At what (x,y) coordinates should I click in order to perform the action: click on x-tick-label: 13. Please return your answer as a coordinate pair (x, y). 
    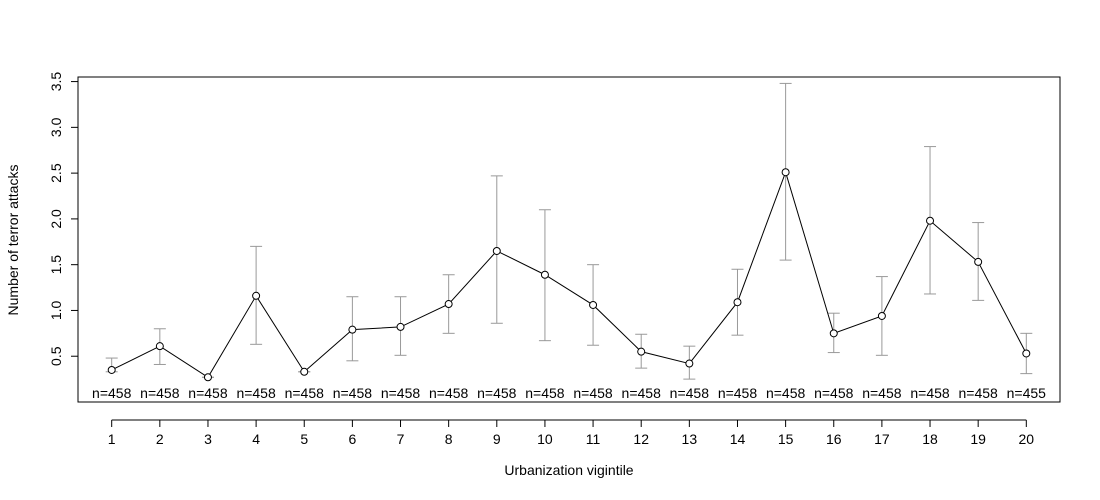
    Looking at the image, I should click on (690, 439).